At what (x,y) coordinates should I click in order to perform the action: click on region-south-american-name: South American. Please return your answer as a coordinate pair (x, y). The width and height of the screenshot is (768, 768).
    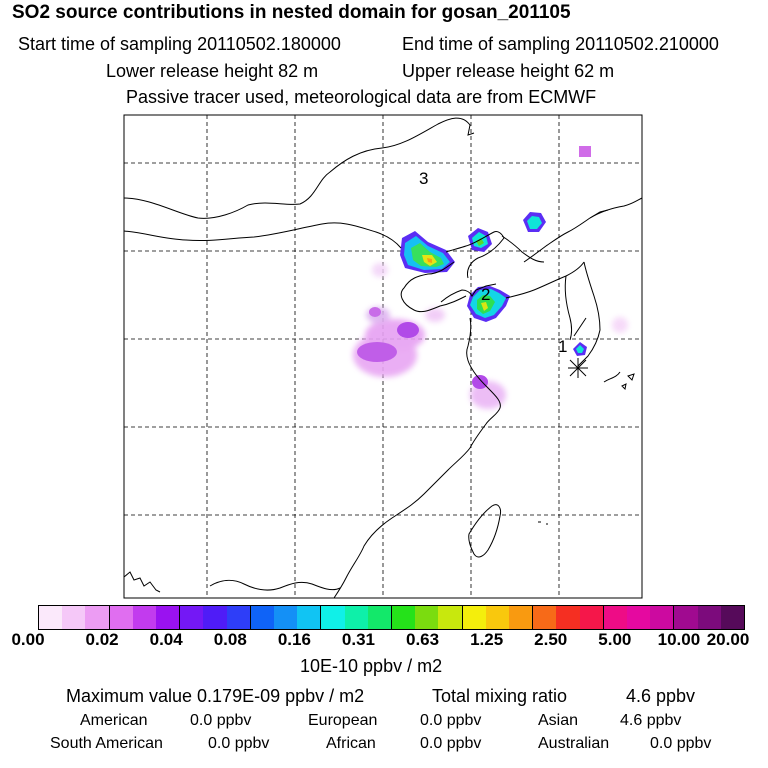
    Looking at the image, I should click on (106, 743).